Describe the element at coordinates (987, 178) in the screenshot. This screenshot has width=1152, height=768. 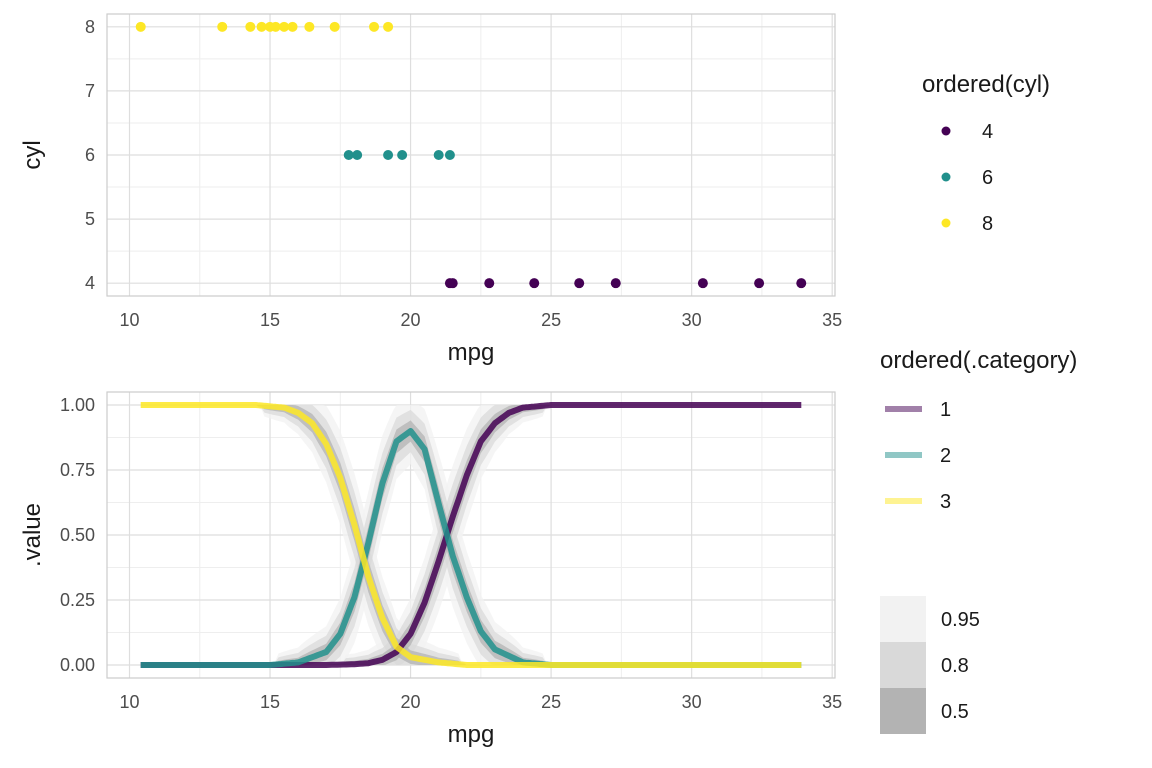
I see `legend-cyl-label: 6` at that location.